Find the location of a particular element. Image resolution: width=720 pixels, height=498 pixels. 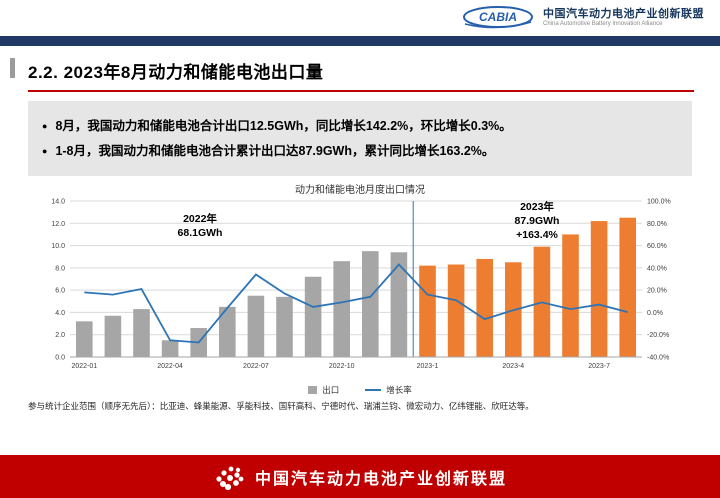

annotation-2022-total: 2022年 68.1GWh is located at coordinates (200, 226).